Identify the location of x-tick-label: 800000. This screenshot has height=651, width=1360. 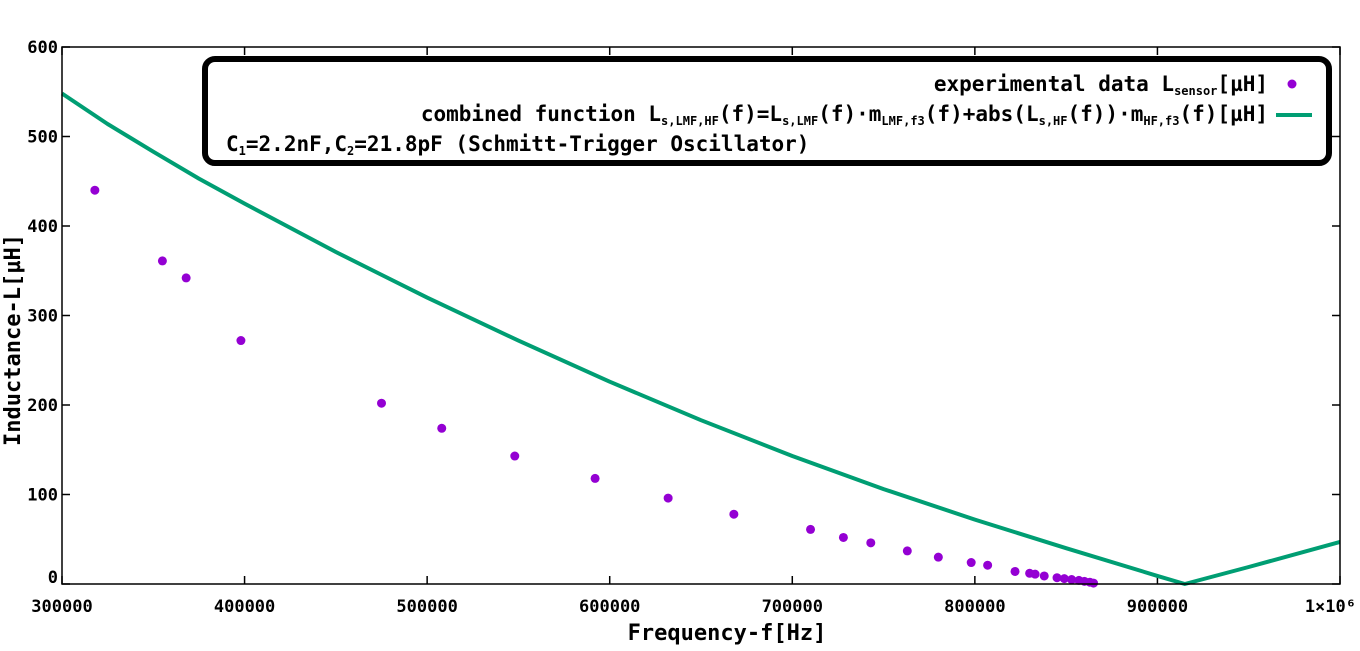
(974, 607).